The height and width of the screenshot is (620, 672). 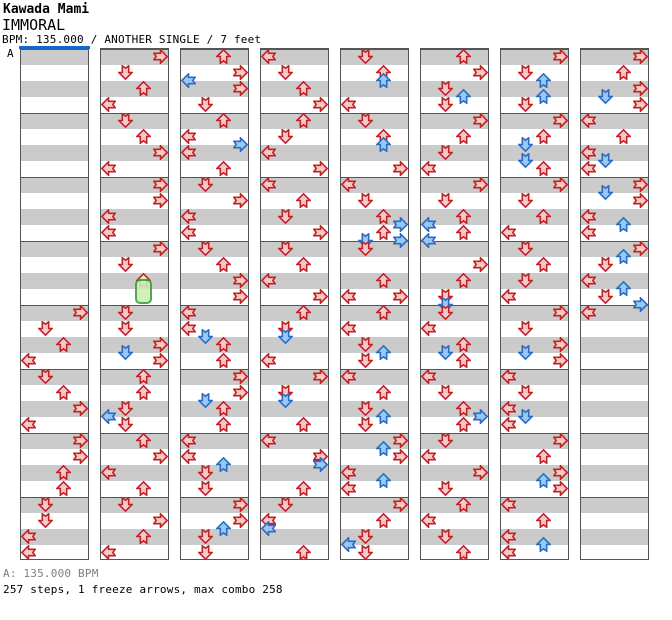 What do you see at coordinates (132, 39) in the screenshot?
I see `chart-meta-info: BPM: 135.000 / ANOTHER SINGLE / 7 feet` at bounding box center [132, 39].